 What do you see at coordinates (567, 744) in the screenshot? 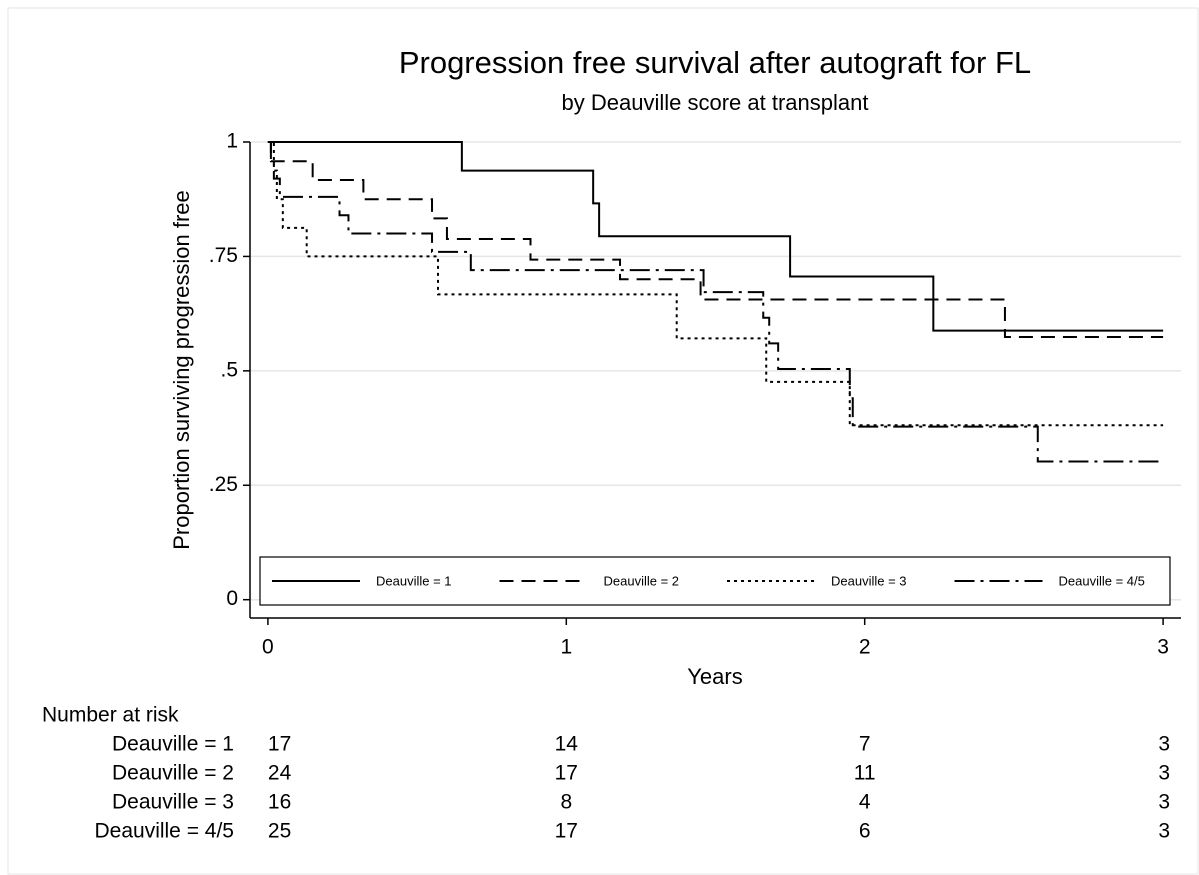
I see `risk-count: 14` at bounding box center [567, 744].